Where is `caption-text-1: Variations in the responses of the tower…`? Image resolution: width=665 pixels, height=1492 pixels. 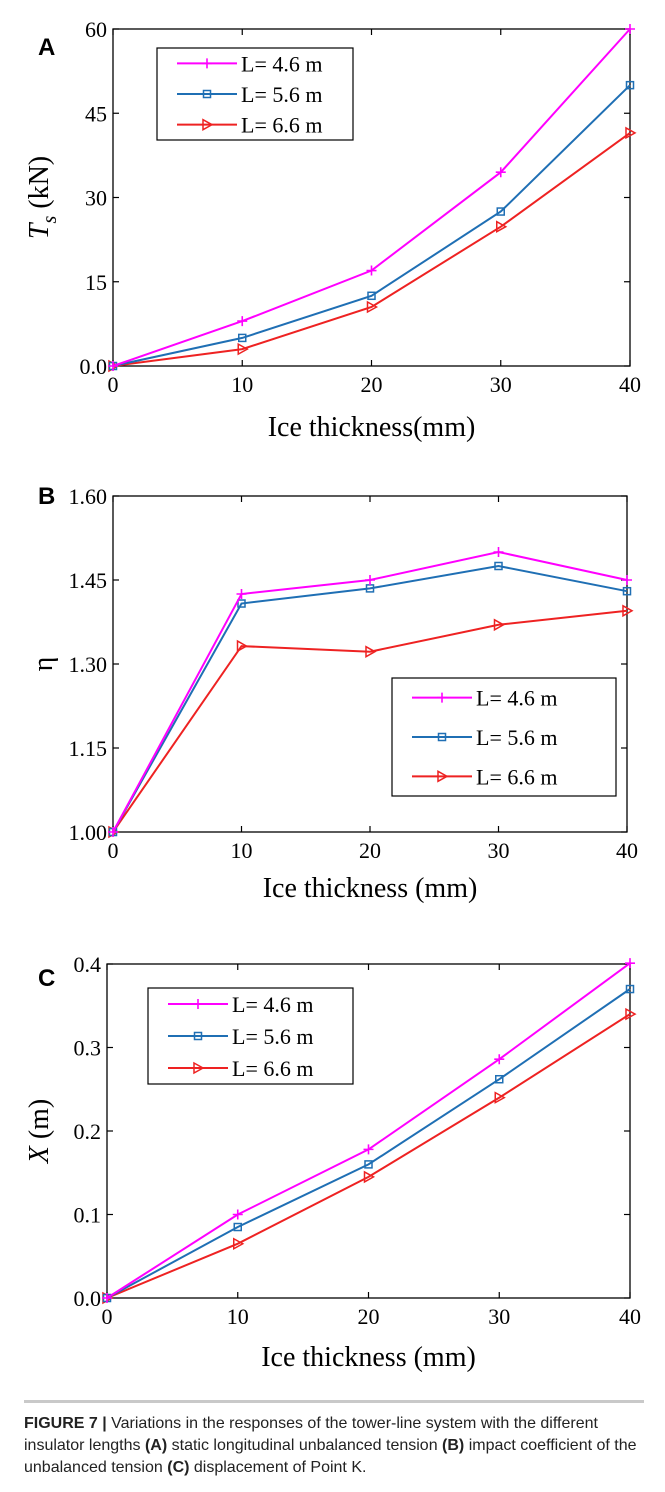 caption-text-1: Variations in the responses of the tower… is located at coordinates (311, 1434).